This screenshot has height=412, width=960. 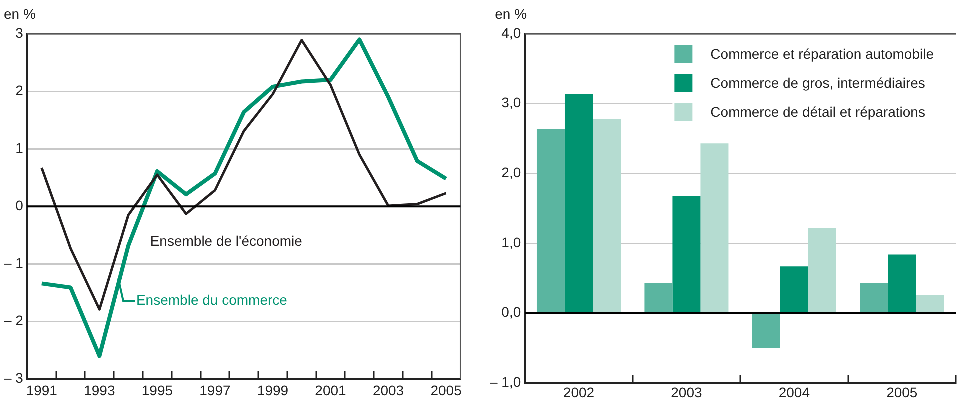 What do you see at coordinates (215, 390) in the screenshot?
I see `x-tick-label: 1997` at bounding box center [215, 390].